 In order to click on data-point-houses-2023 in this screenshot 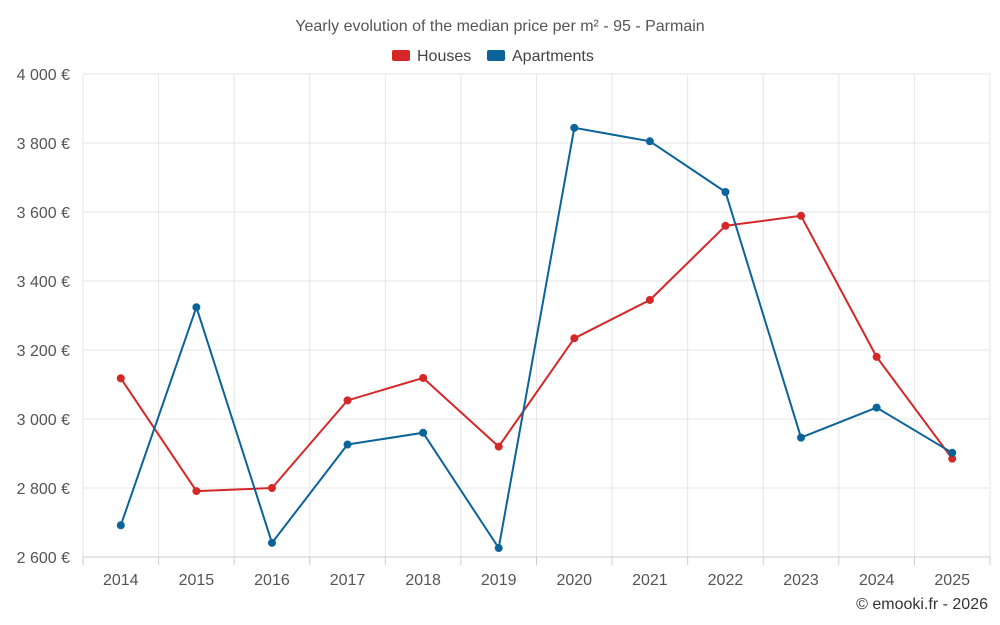, I will do `click(801, 215)`.